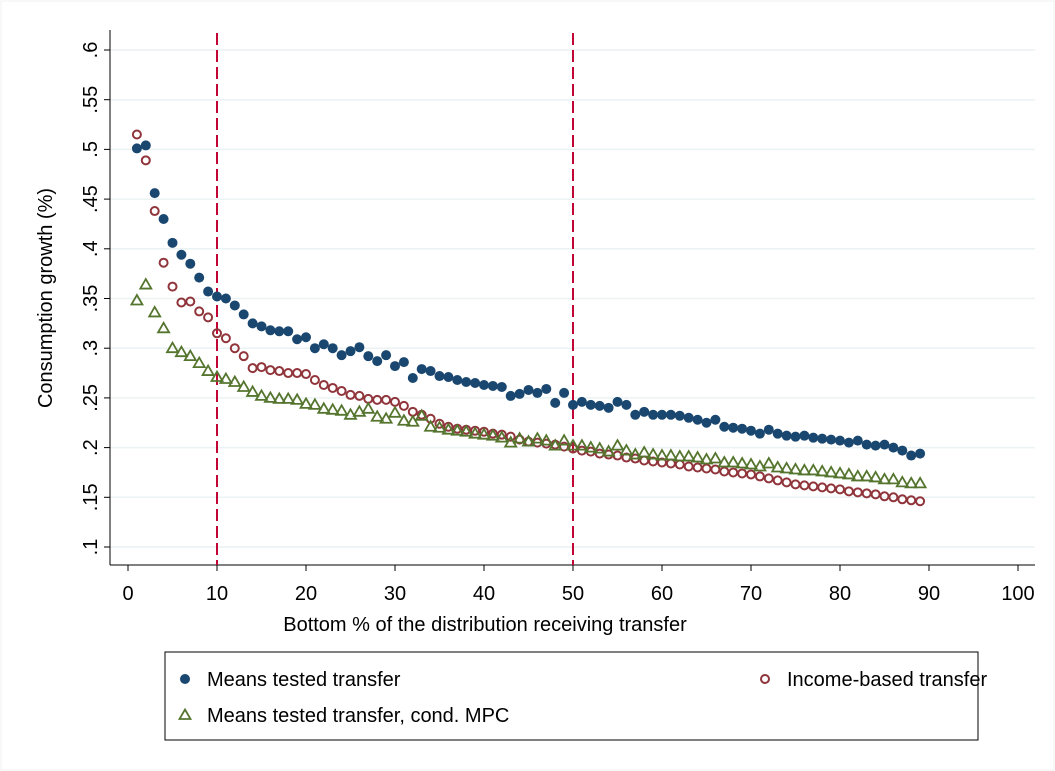 This screenshot has width=1055, height=771. I want to click on legend-box, so click(571, 696).